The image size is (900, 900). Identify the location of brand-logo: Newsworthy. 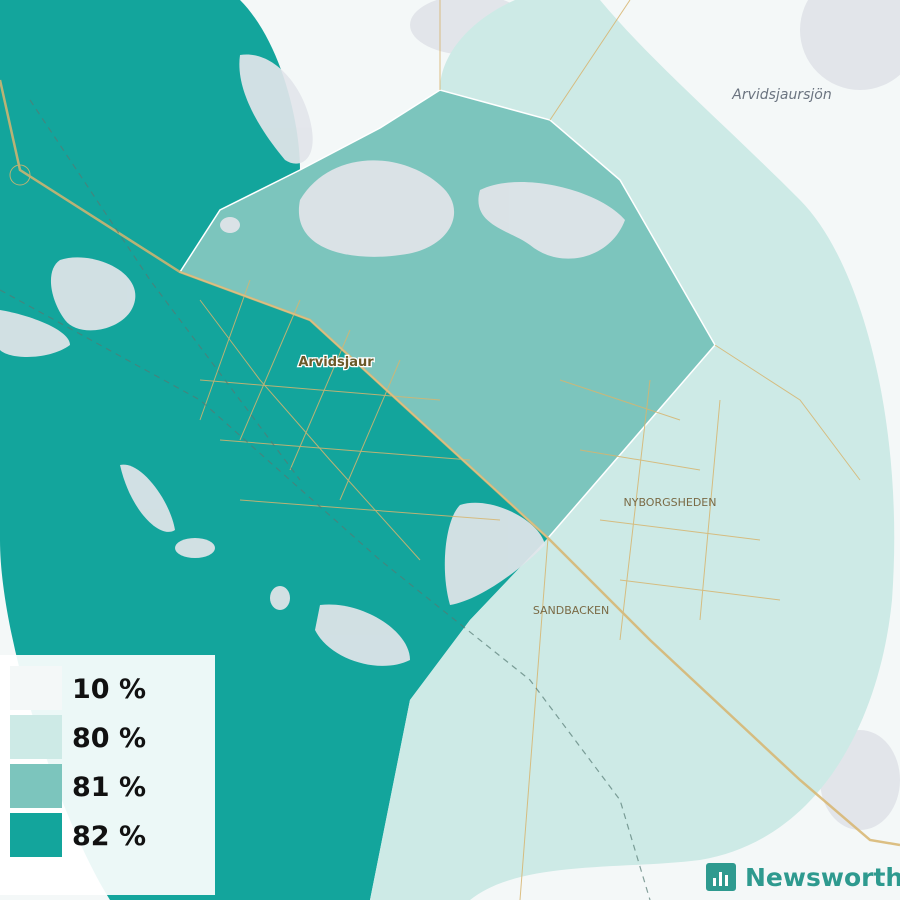
(803, 877).